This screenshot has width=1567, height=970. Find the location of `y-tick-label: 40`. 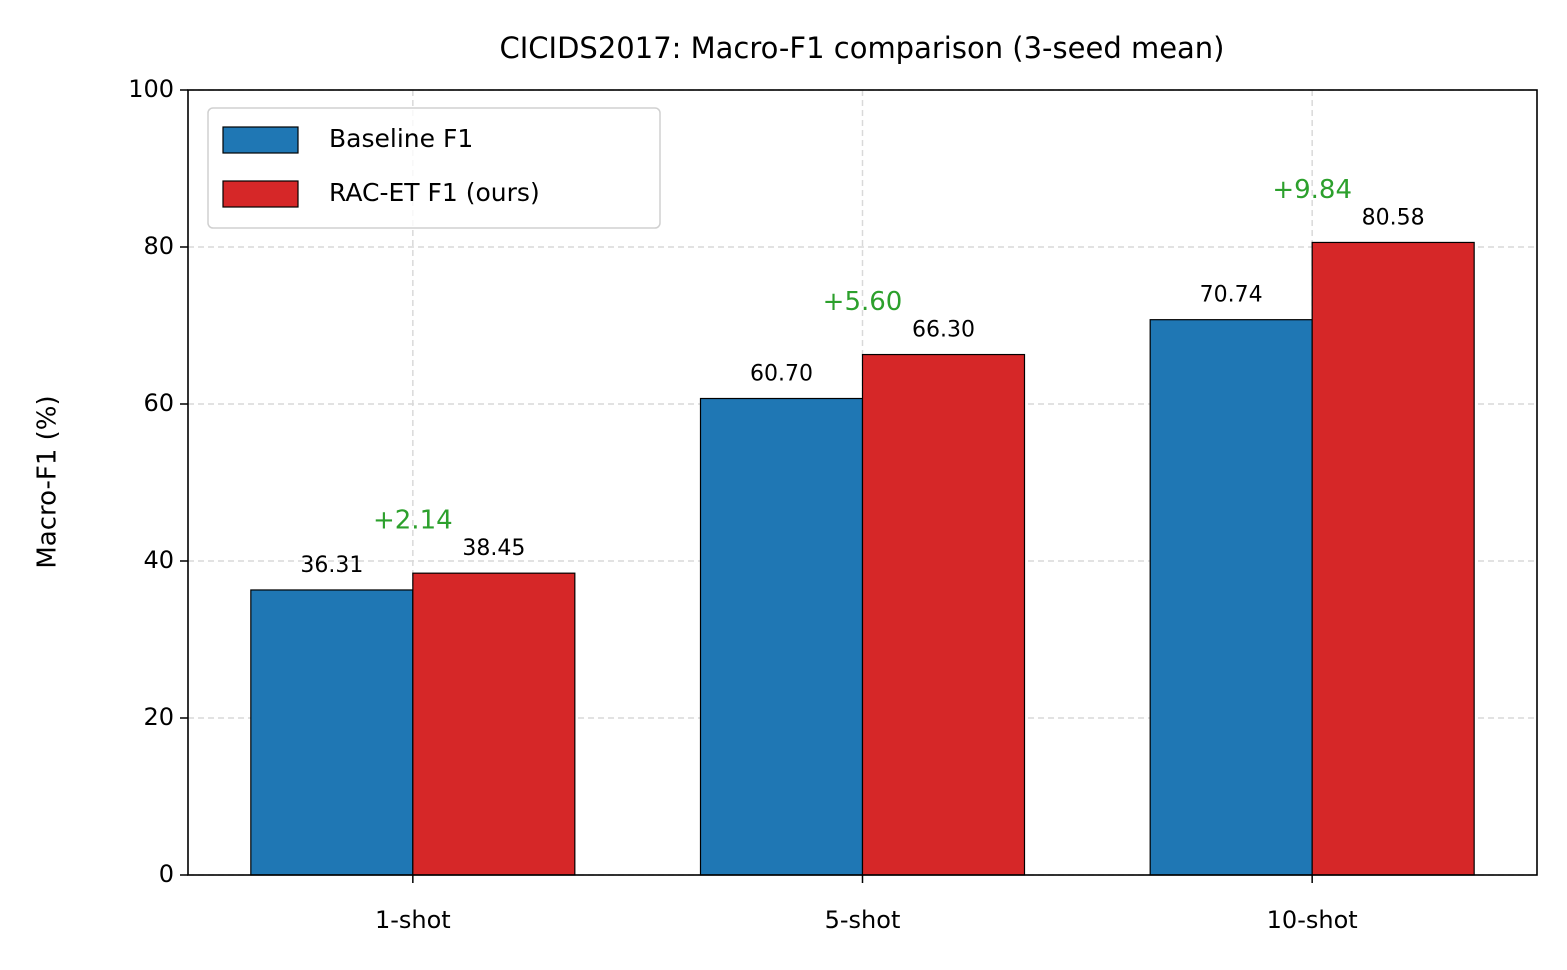

y-tick-label: 40 is located at coordinates (158, 560).